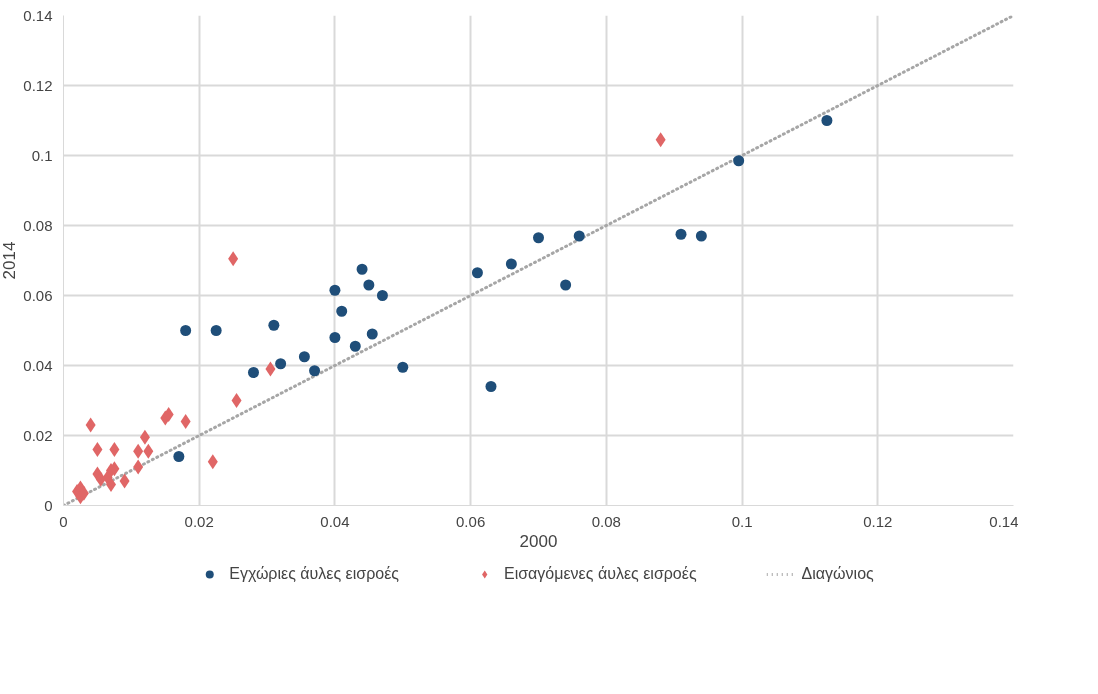 The width and height of the screenshot is (1098, 694). I want to click on legend-label: Εγχώριες άυλες εισροές, so click(314, 574).